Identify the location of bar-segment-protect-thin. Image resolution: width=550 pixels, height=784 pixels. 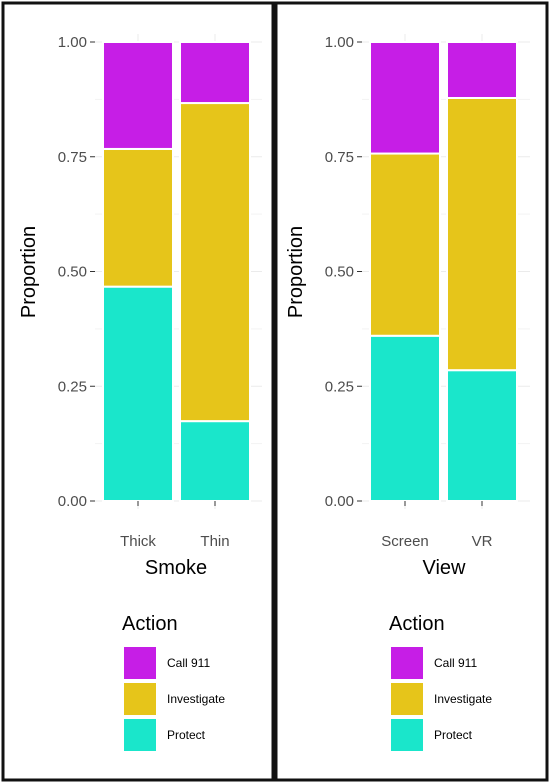
(215, 461).